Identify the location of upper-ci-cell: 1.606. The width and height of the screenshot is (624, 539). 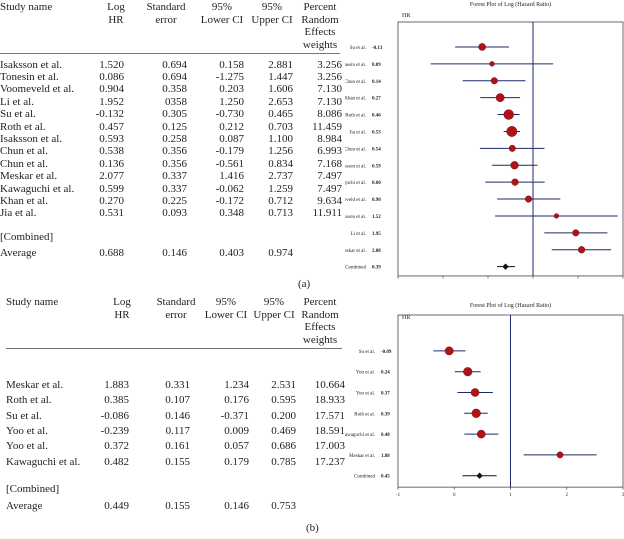
(280, 89).